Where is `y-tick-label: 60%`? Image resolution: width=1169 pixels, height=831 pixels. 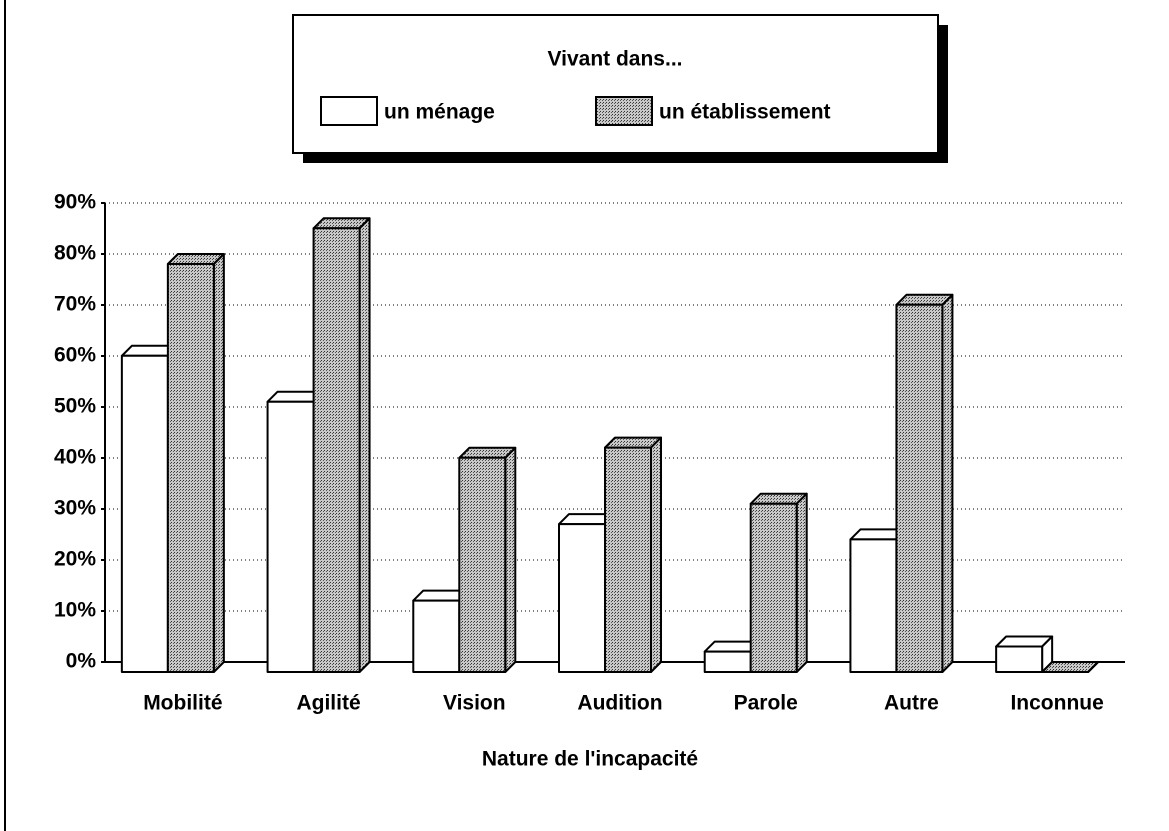
y-tick-label: 60% is located at coordinates (75, 355).